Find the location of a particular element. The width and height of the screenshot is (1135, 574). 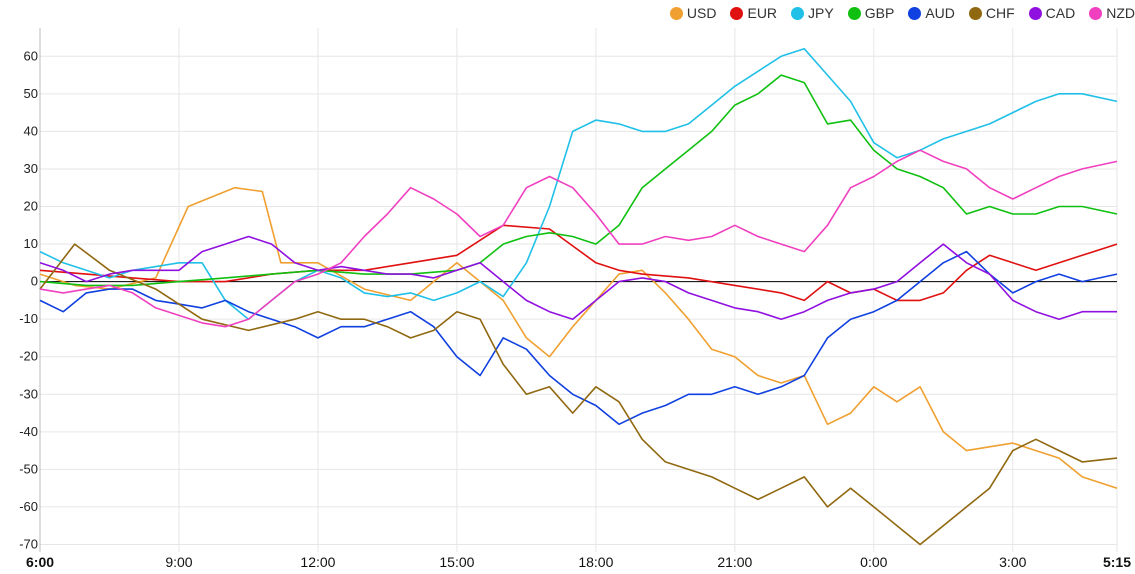

legend-item-eur: EUR is located at coordinates (753, 13).